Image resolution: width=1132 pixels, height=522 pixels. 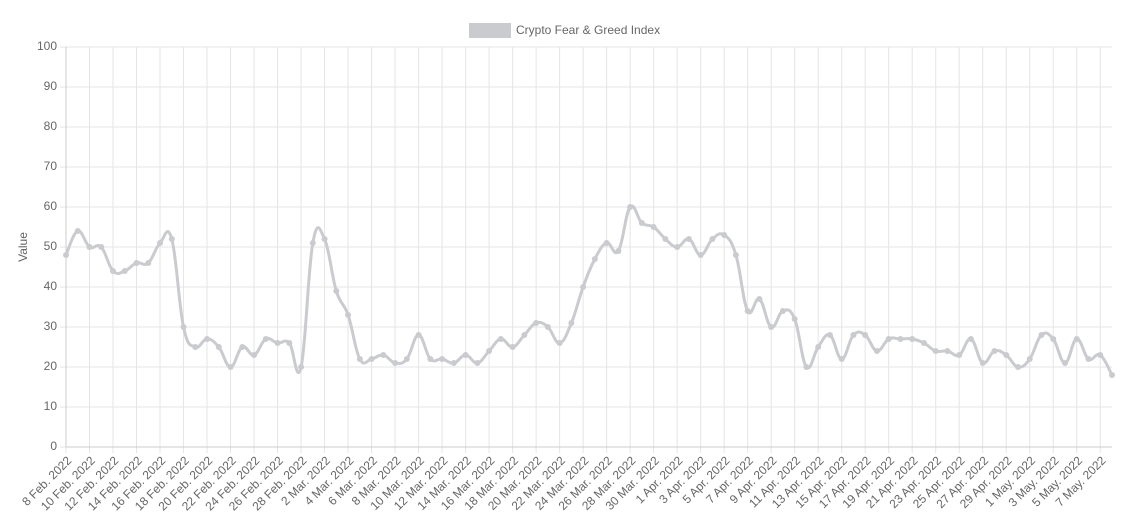 I want to click on y-tick-label: 60, so click(x=51, y=206).